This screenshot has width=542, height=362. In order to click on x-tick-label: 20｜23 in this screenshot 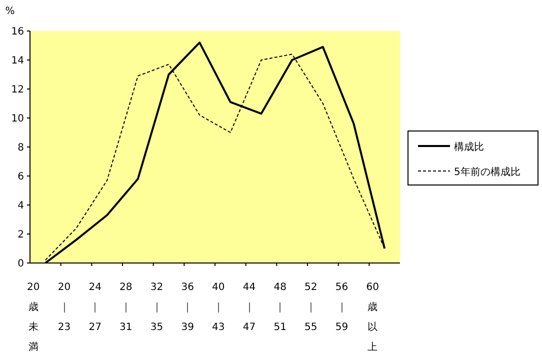, I will do `click(64, 307)`.